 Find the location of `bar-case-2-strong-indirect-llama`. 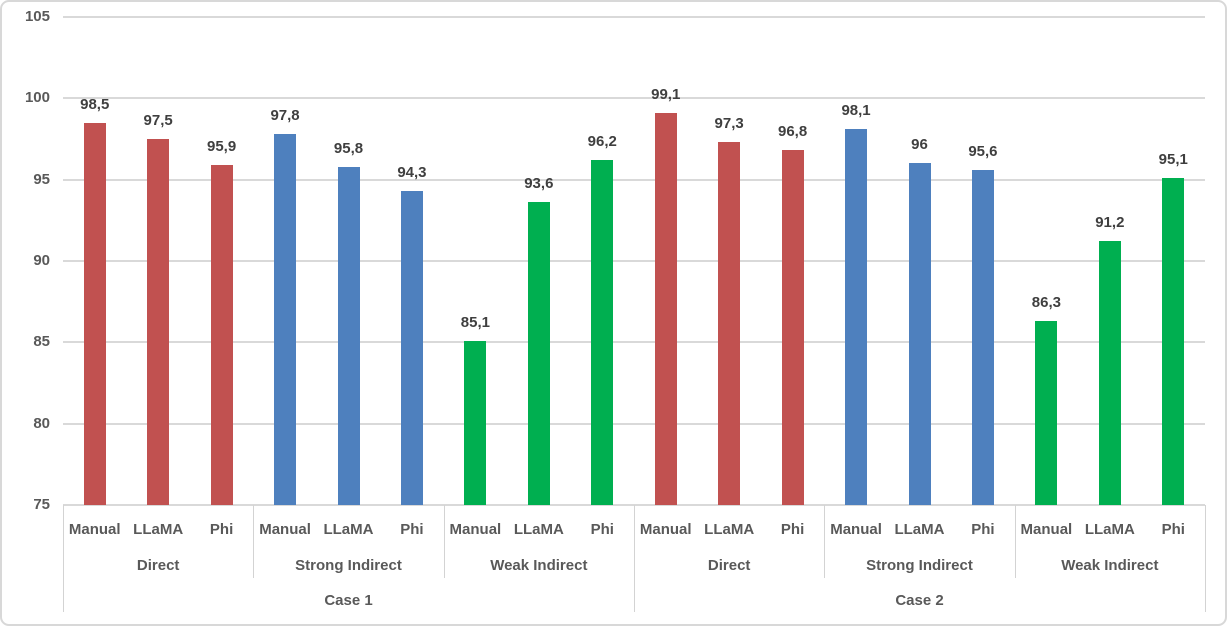

bar-case-2-strong-indirect-llama is located at coordinates (919, 334).